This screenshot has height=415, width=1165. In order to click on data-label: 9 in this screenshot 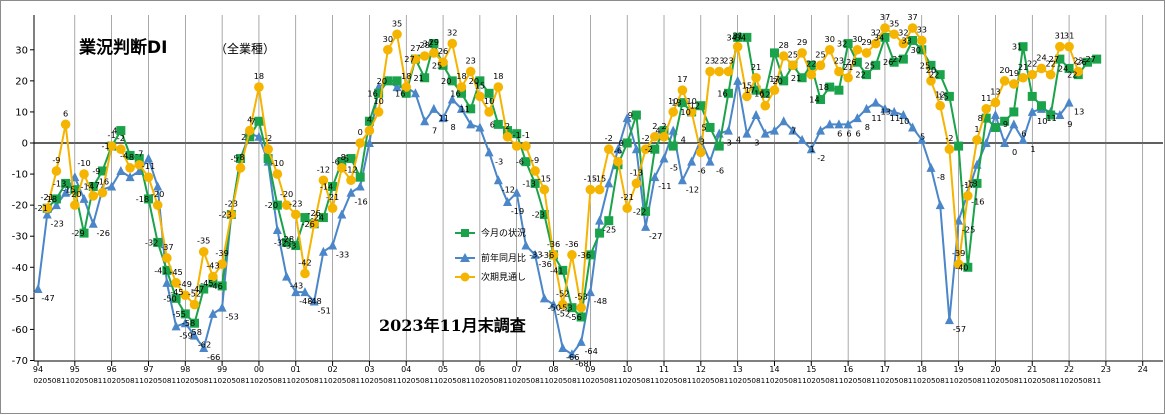, I will do `click(630, 115)`.